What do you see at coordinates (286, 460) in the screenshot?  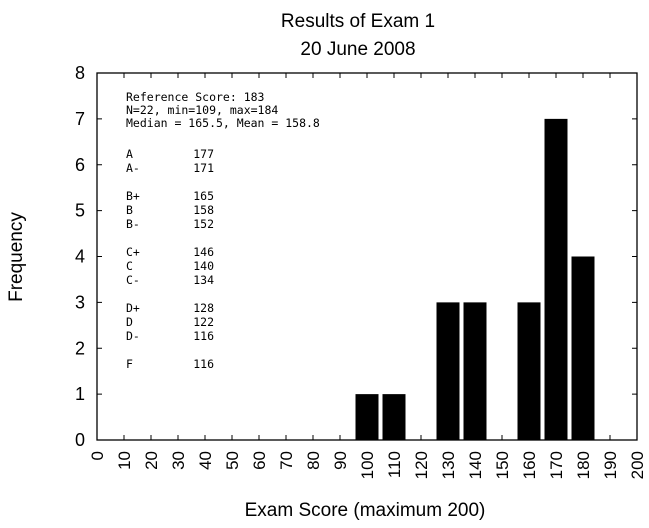 I see `x-tick-label: 70` at bounding box center [286, 460].